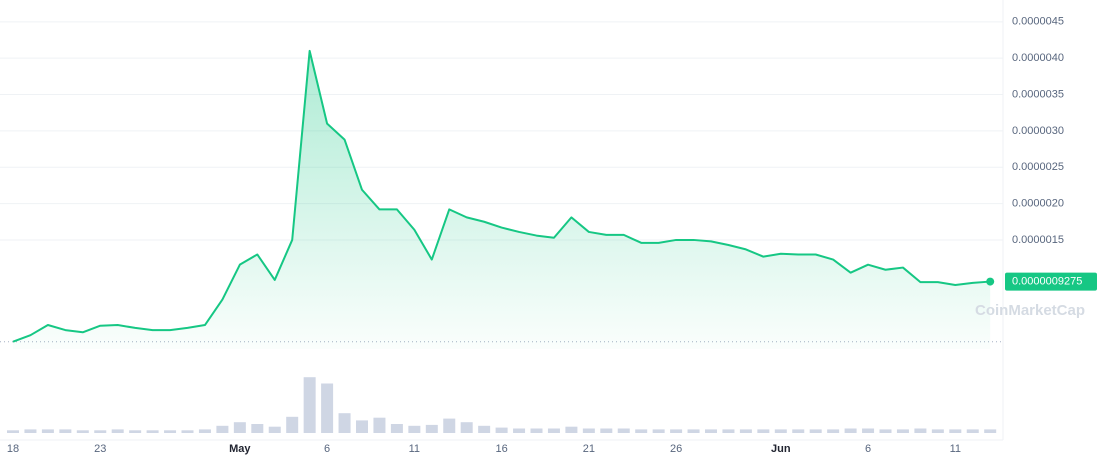 This screenshot has height=460, width=1099. I want to click on y-tick-label: 0.0000015, so click(1038, 240).